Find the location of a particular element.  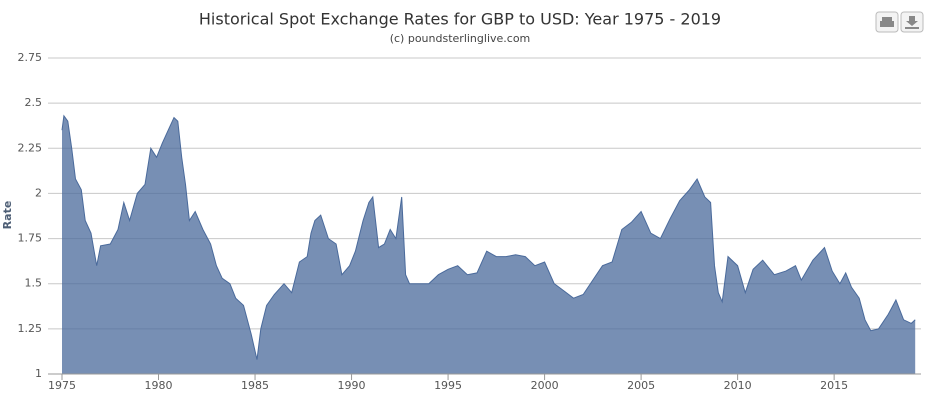

x-tick-label: 1990 is located at coordinates (352, 385).